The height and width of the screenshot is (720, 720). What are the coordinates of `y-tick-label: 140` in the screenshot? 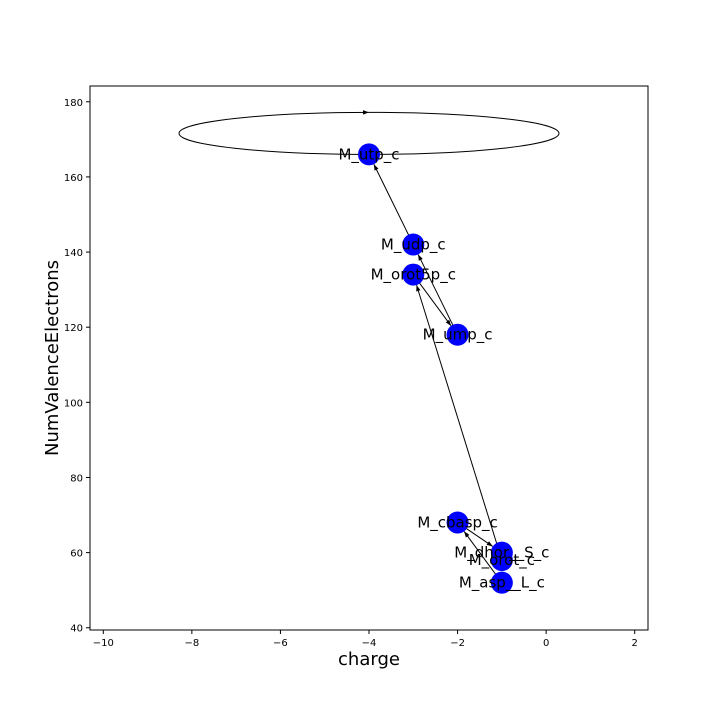 It's located at (73, 253).